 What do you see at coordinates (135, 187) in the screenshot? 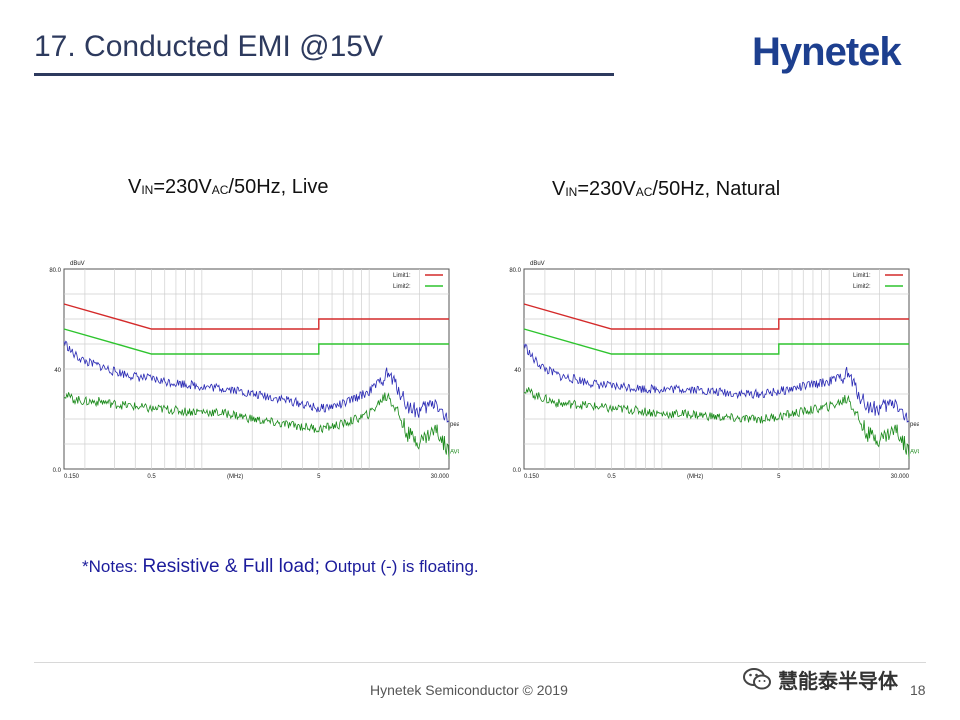
I see `title-left-v: V` at bounding box center [135, 187].